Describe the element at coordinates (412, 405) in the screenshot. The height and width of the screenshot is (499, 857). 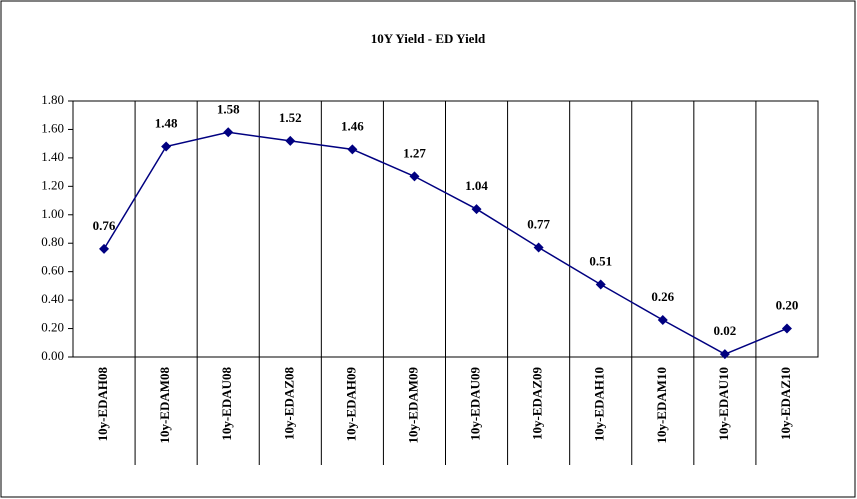
I see `x-tick-label: 10y-EDAM09` at that location.